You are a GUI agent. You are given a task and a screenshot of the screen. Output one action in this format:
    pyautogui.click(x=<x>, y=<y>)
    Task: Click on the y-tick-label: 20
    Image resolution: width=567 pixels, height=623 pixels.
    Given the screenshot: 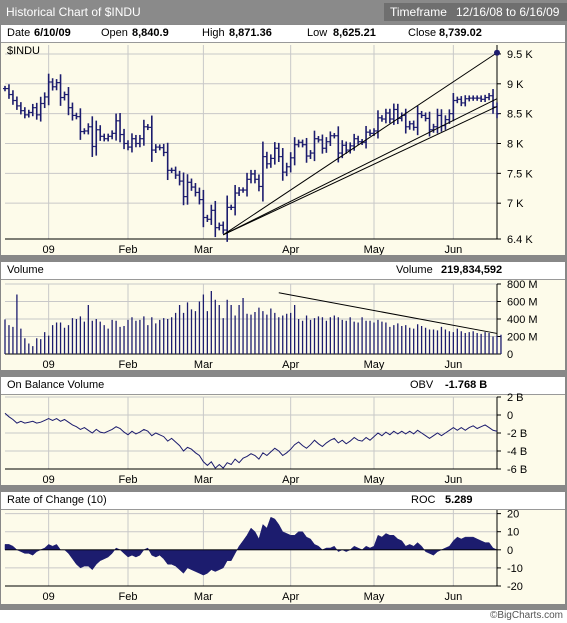 What is the action you would take?
    pyautogui.click(x=513, y=515)
    